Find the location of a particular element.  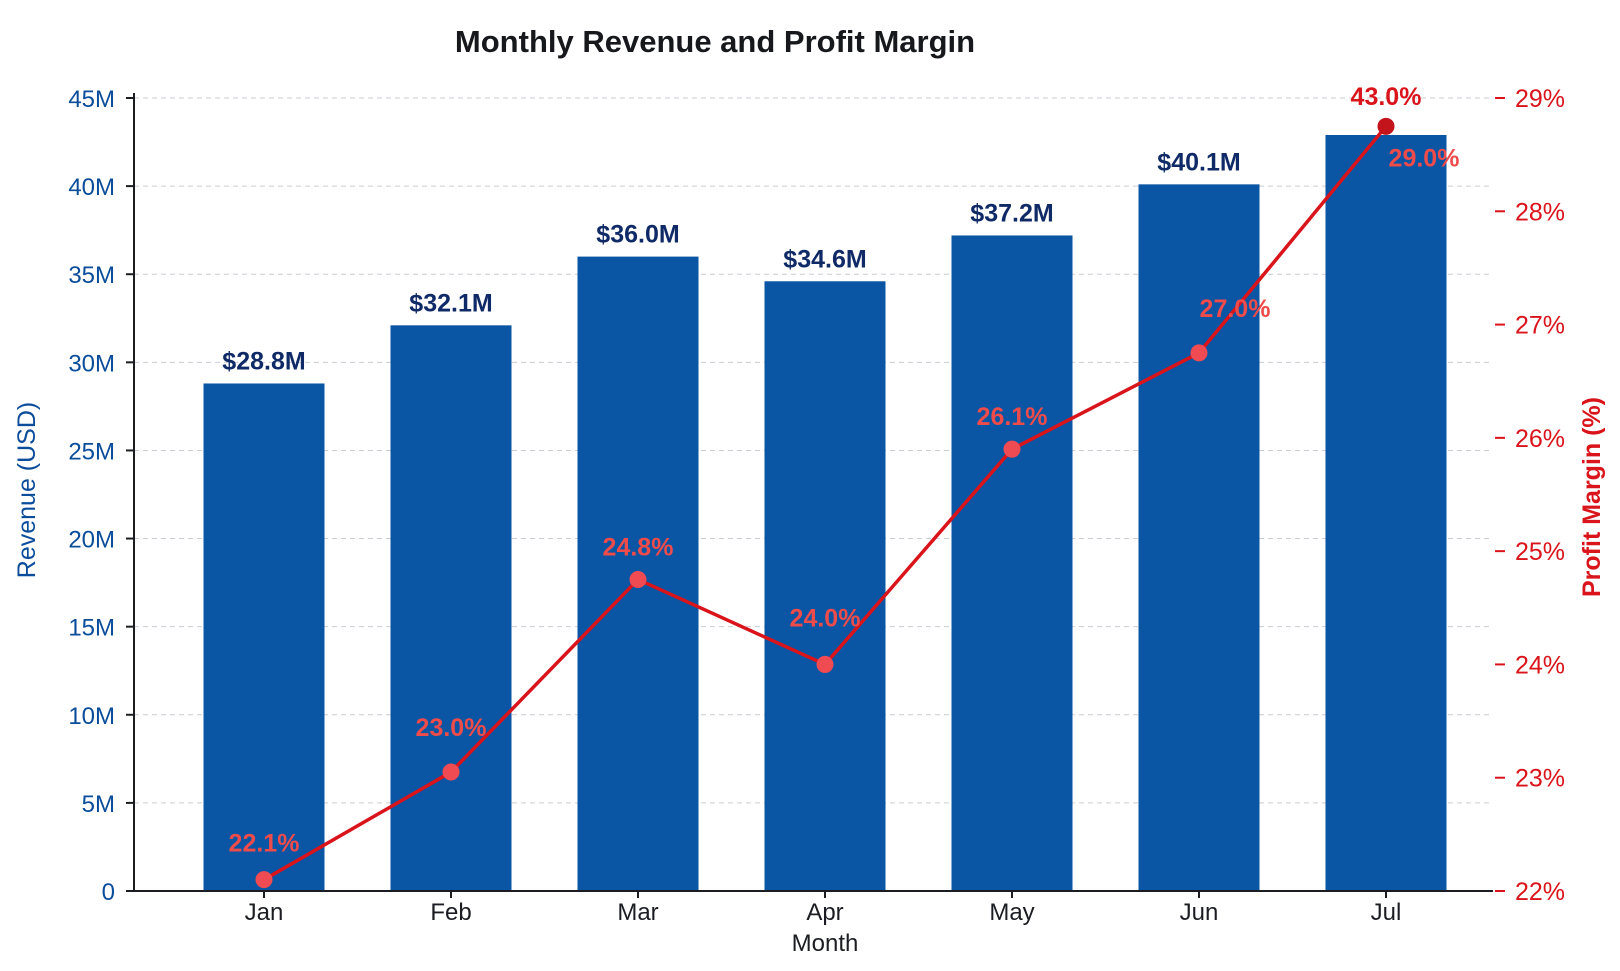

bar-jul is located at coordinates (1386, 513).